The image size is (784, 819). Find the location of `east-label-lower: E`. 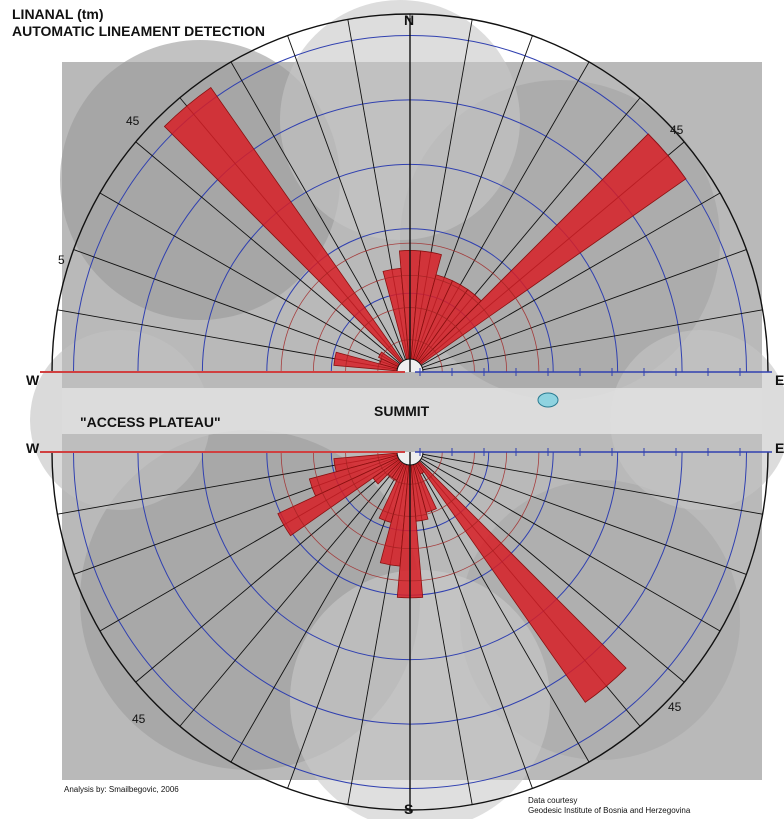

east-label-lower: E is located at coordinates (779, 448).